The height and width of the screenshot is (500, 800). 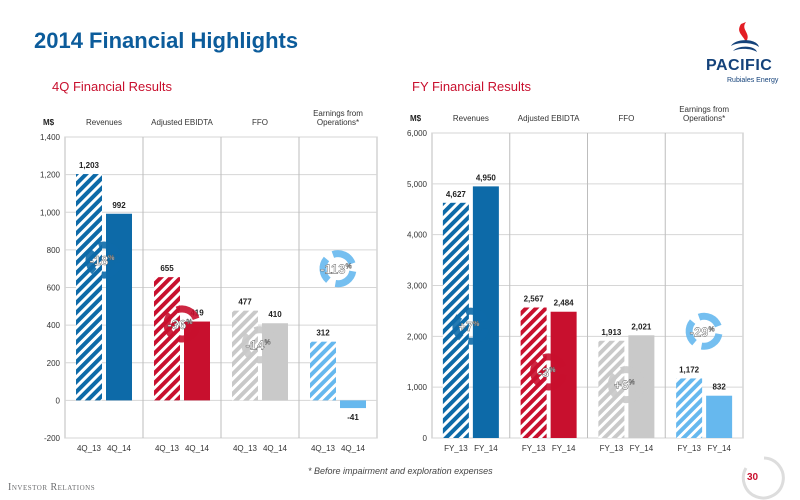 I want to click on data-label: 1,913, so click(x=611, y=332).